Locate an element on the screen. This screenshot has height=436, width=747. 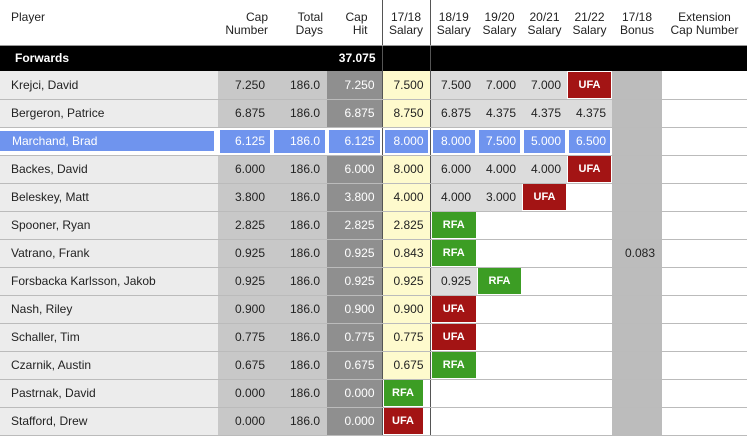
player-cell: Krejci, David is located at coordinates (109, 85).